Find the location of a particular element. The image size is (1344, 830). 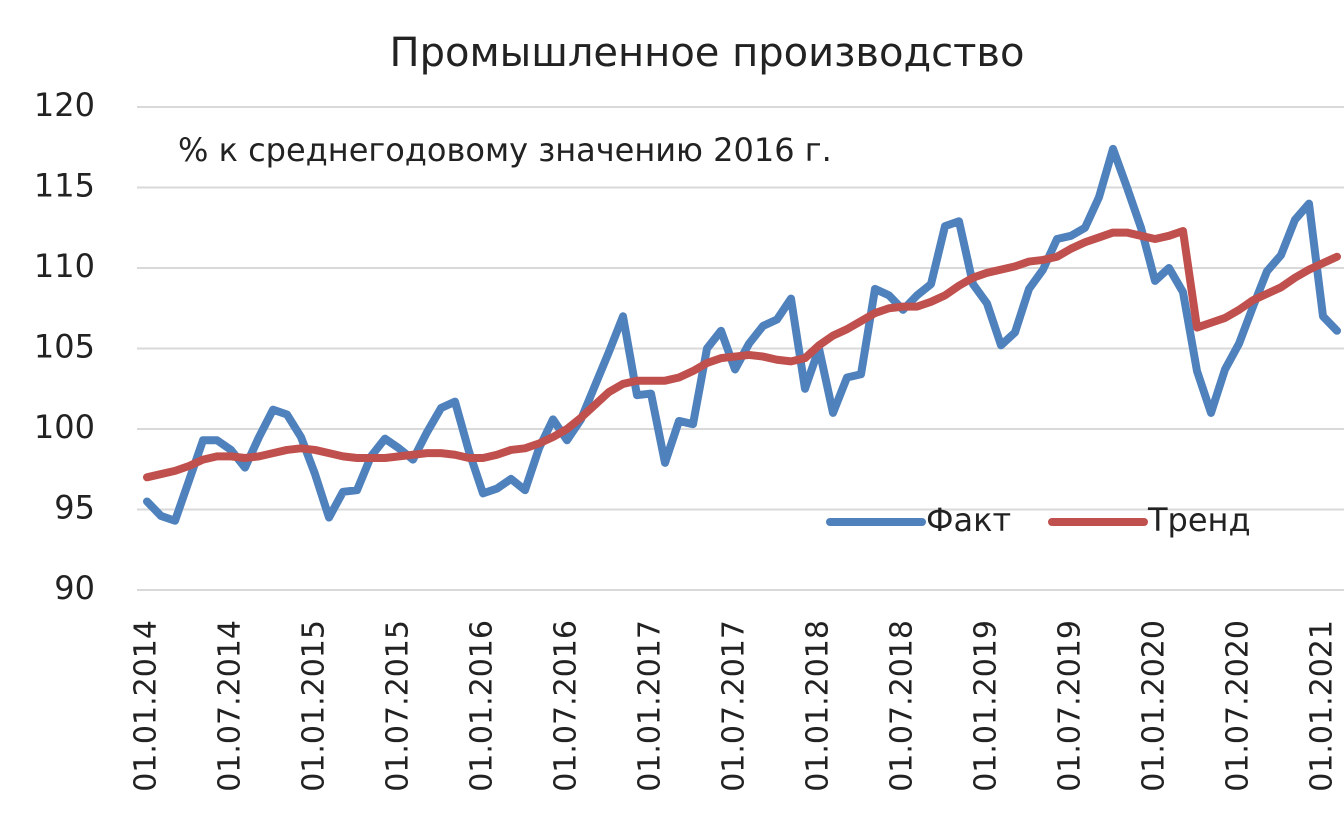

y-tick-label: 120 is located at coordinates (64, 105).